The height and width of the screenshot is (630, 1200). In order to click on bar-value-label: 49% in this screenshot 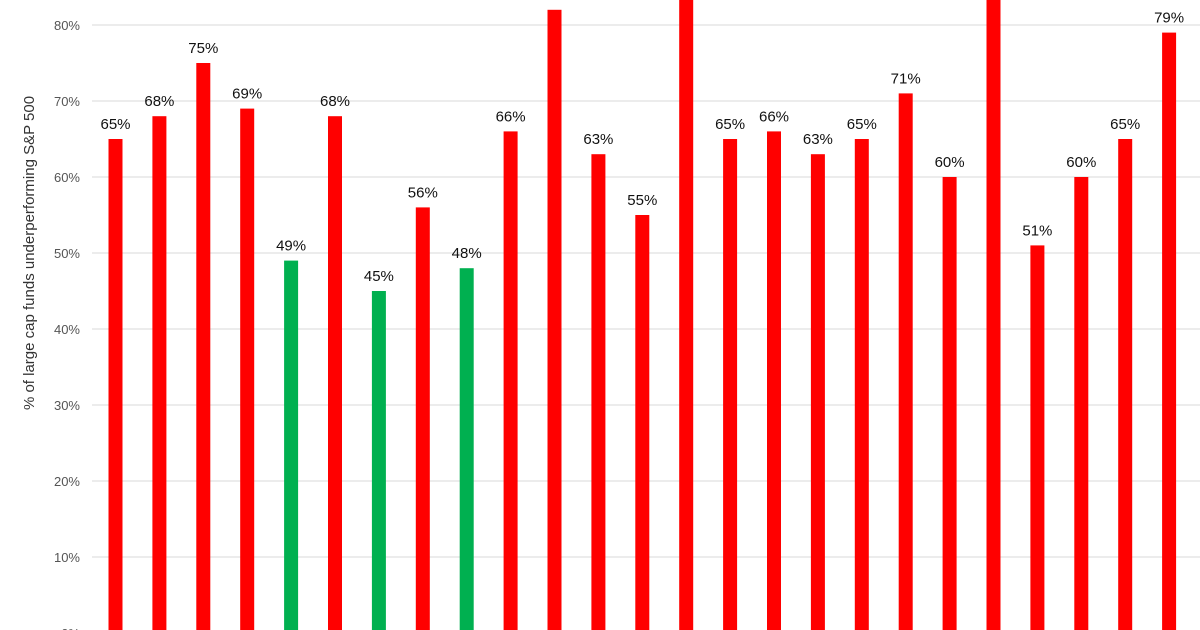, I will do `click(291, 246)`.